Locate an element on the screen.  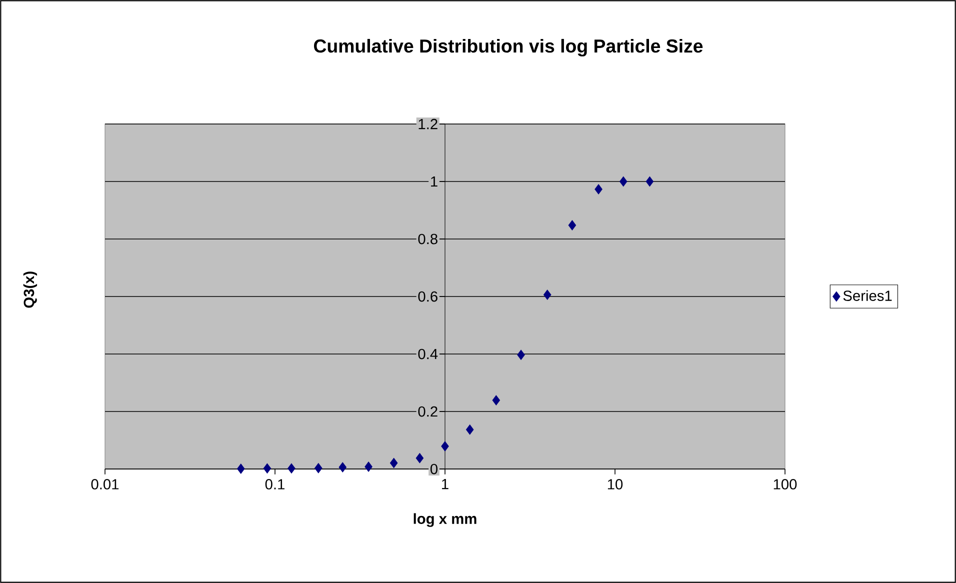
y-tick-label: 1.2 is located at coordinates (428, 124).